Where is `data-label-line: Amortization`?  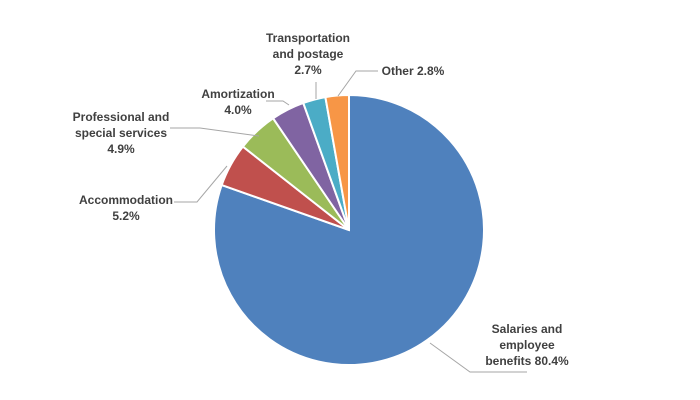 data-label-line: Amortization is located at coordinates (237, 94).